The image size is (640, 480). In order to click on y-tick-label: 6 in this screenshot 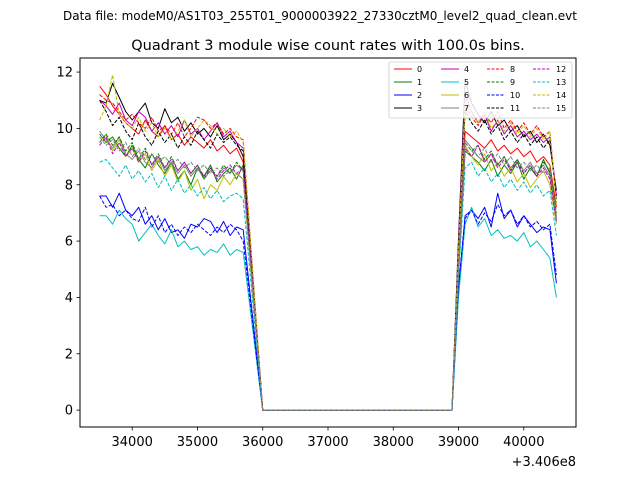, I will do `click(69, 242)`.